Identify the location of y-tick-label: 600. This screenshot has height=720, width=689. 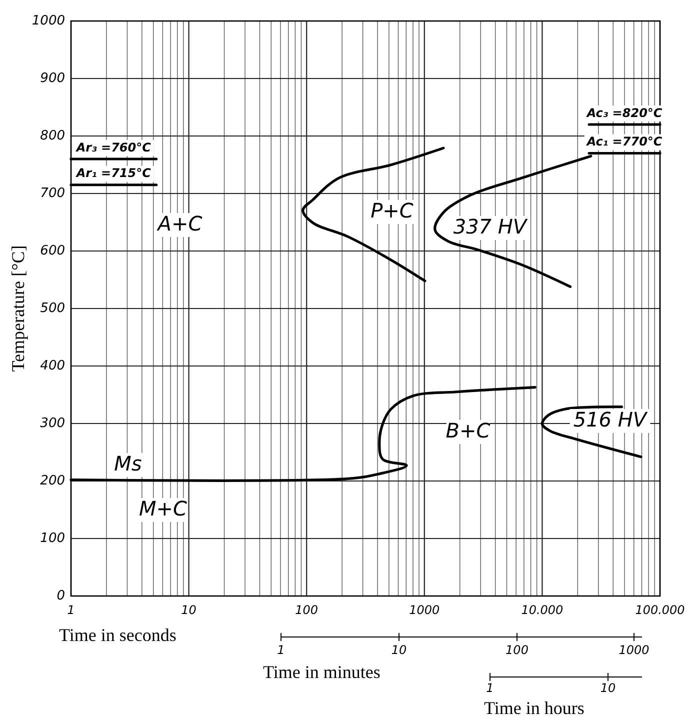
(52, 251).